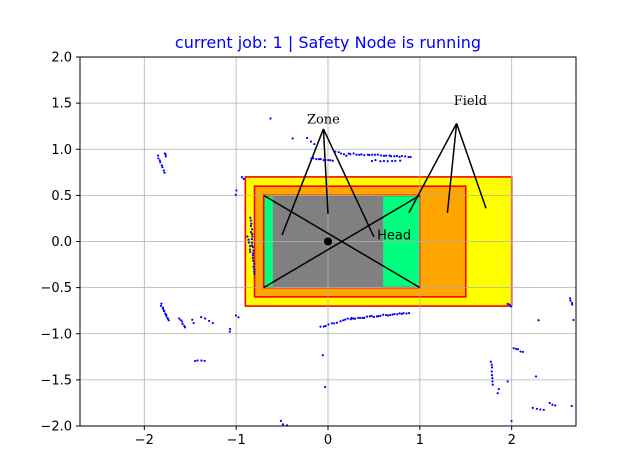  Describe the element at coordinates (56, 288) in the screenshot. I see `y-tick-label: −0.5` at that location.